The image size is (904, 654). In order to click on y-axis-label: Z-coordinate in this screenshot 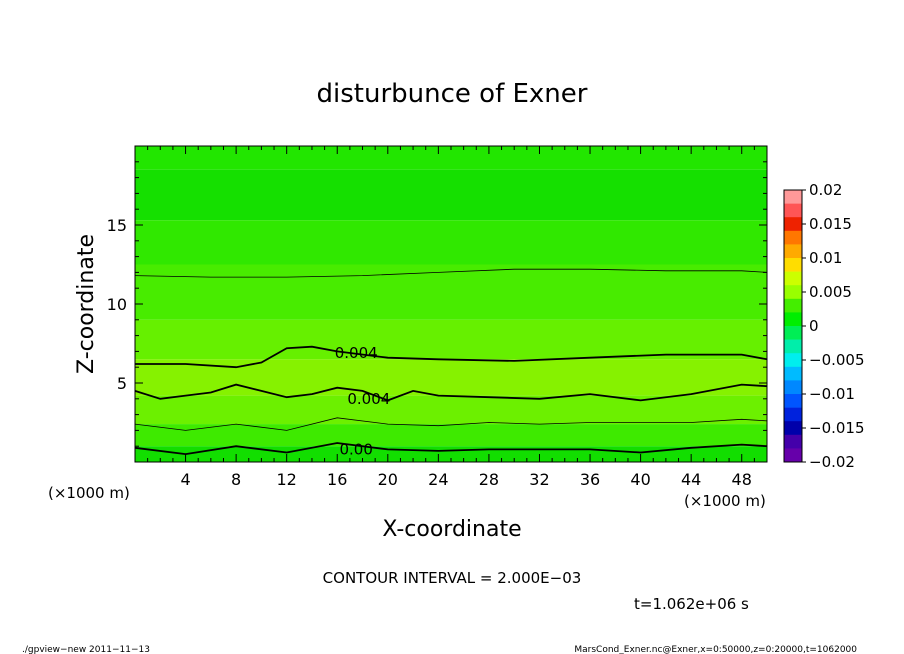, I will do `click(86, 304)`.